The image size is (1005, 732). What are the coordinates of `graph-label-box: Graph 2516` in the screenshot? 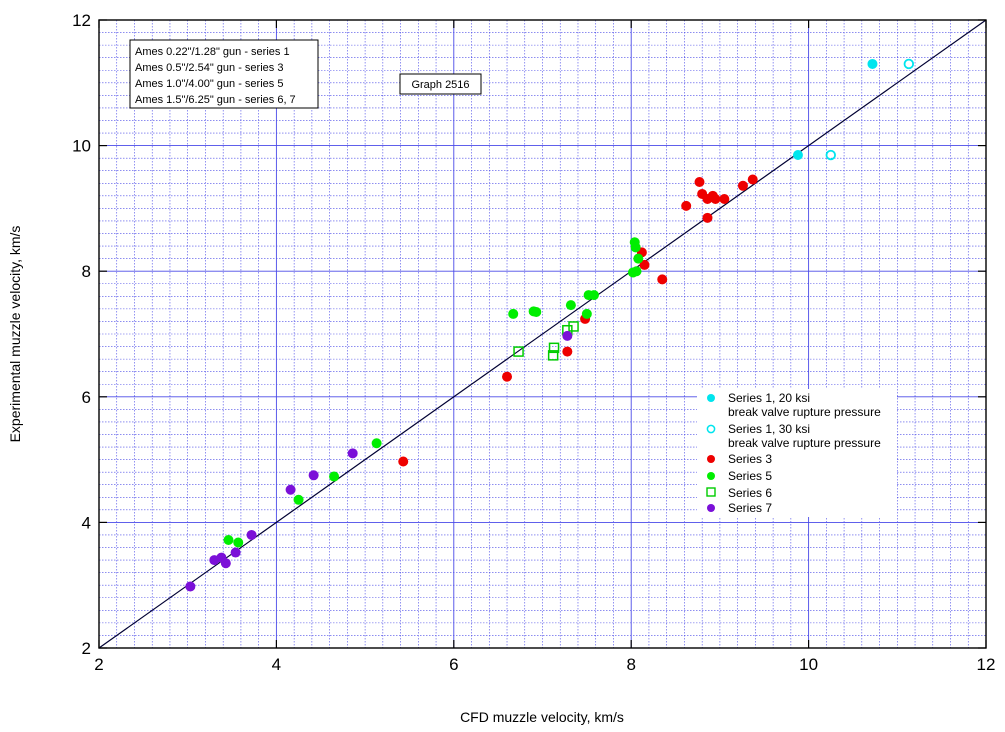 It's located at (440, 84).